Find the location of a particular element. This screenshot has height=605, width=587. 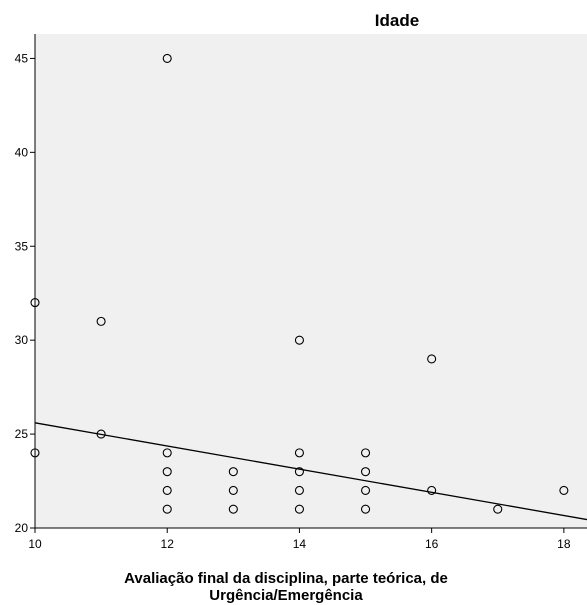

y-tick-label: 20 is located at coordinates (22, 528).